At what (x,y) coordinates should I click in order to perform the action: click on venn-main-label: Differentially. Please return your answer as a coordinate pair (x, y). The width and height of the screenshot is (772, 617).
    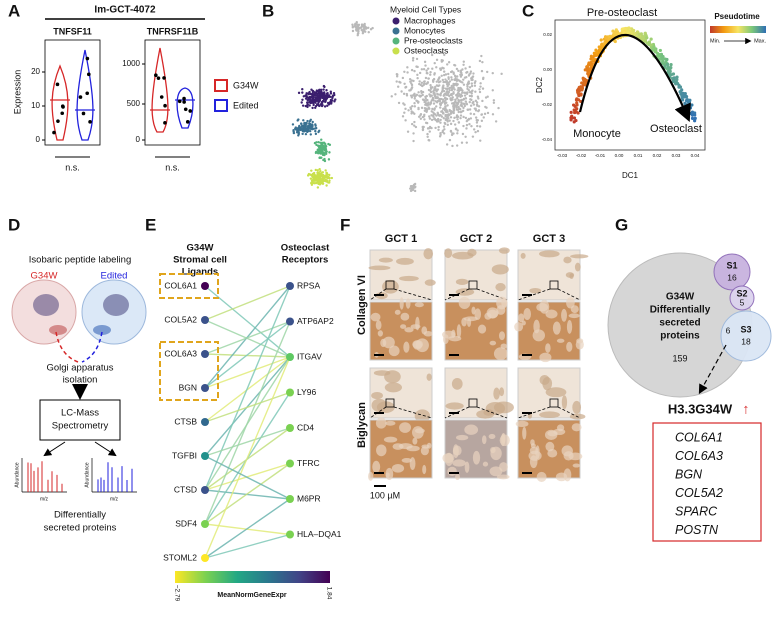
    Looking at the image, I should click on (680, 310).